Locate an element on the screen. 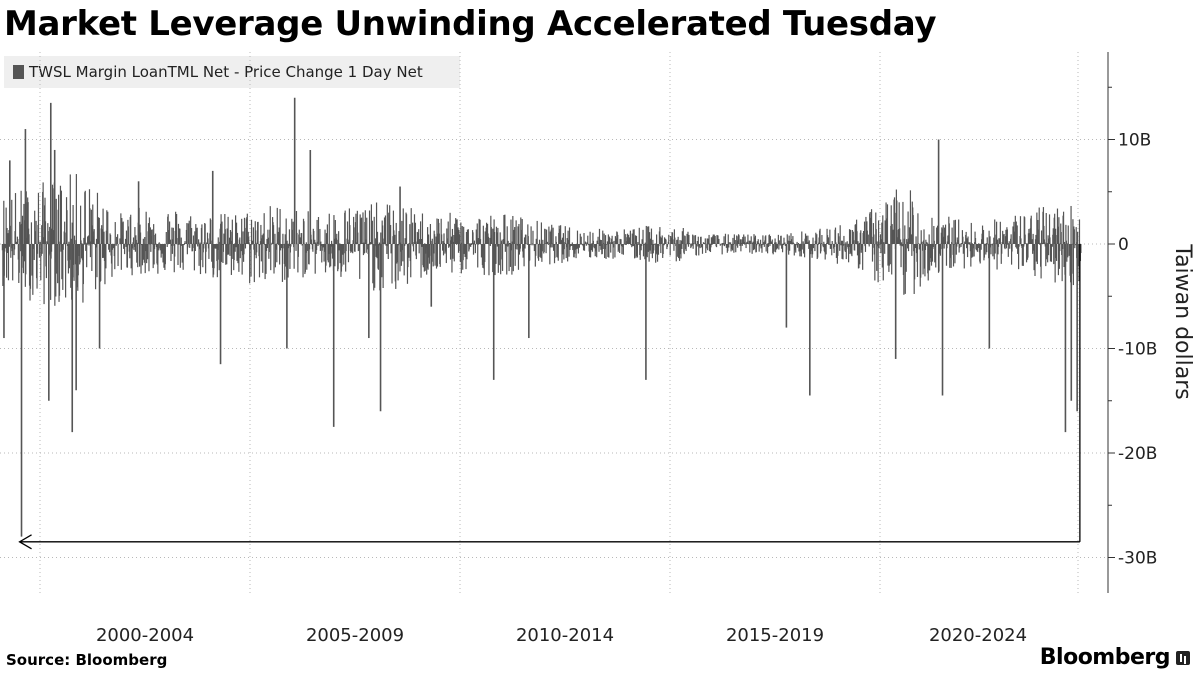  bloomberg-terminal-icon is located at coordinates (1183, 657).